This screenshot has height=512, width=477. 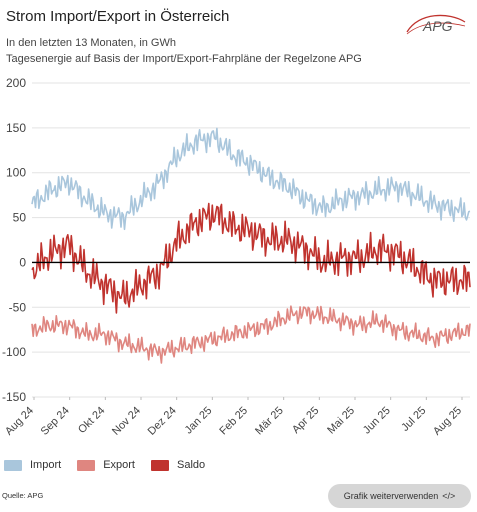 What do you see at coordinates (447, 421) in the screenshot?
I see `x-tick-label: Aug 25` at bounding box center [447, 421].